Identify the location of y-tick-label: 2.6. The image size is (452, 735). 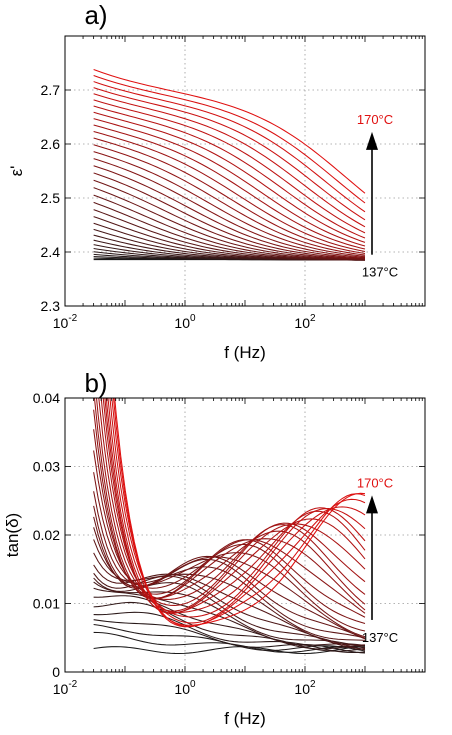
(51, 144).